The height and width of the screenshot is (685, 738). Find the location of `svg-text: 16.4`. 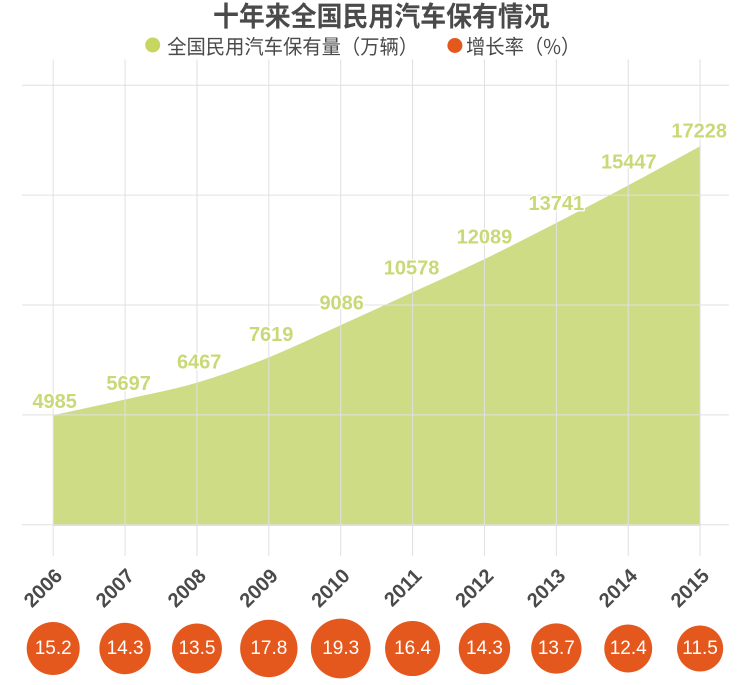

svg-text: 16.4 is located at coordinates (412, 648).